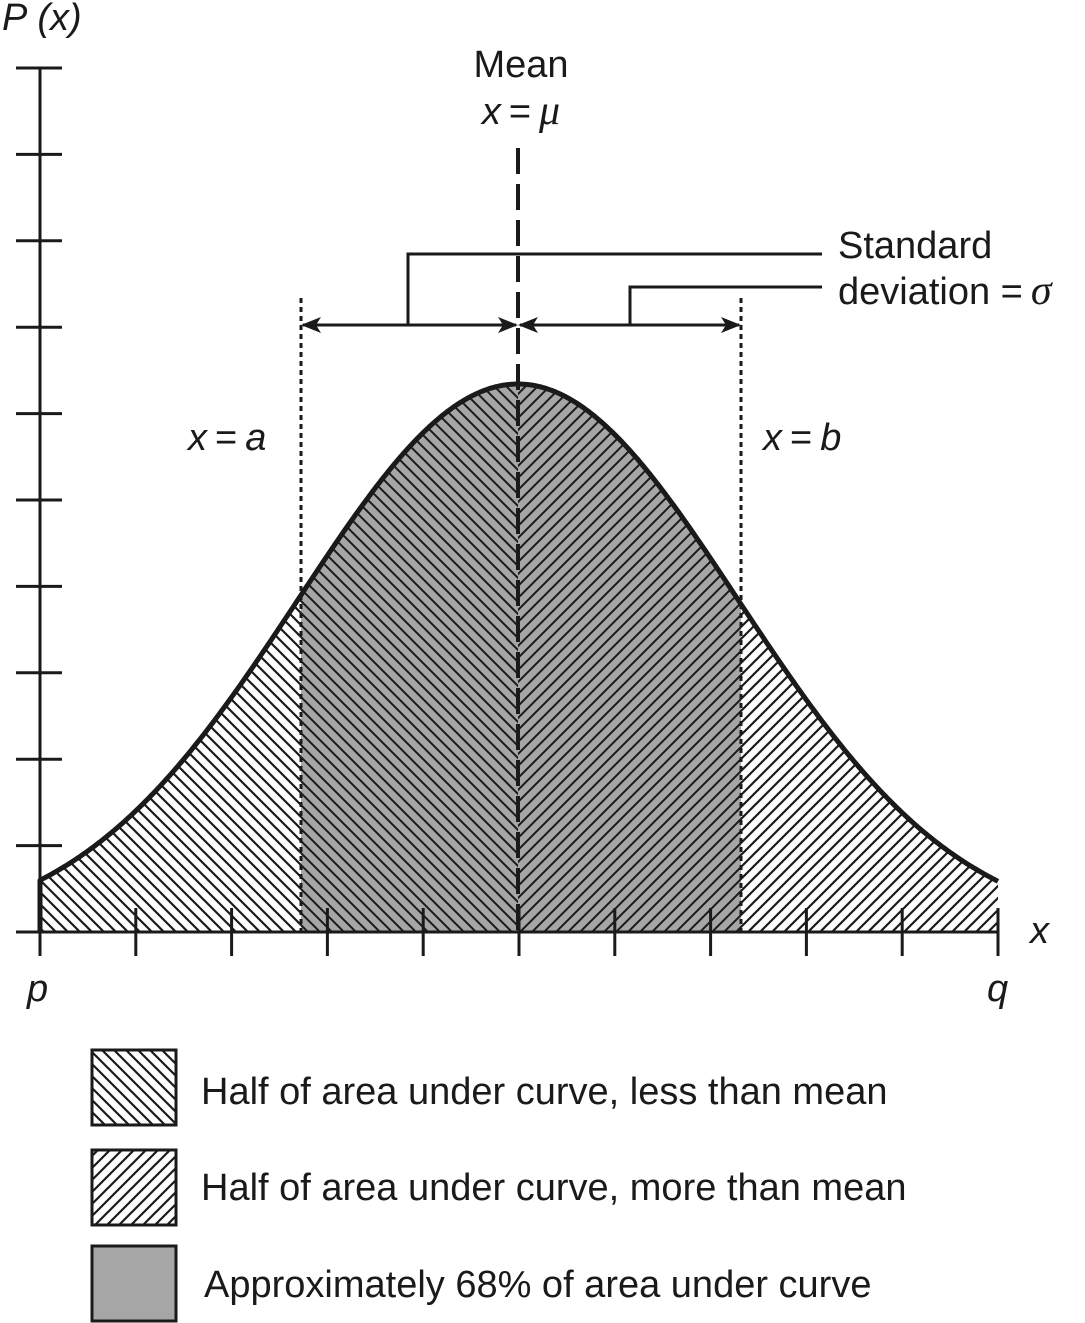 This screenshot has width=1085, height=1323. I want to click on std-dev-leader-lower, so click(725, 305).